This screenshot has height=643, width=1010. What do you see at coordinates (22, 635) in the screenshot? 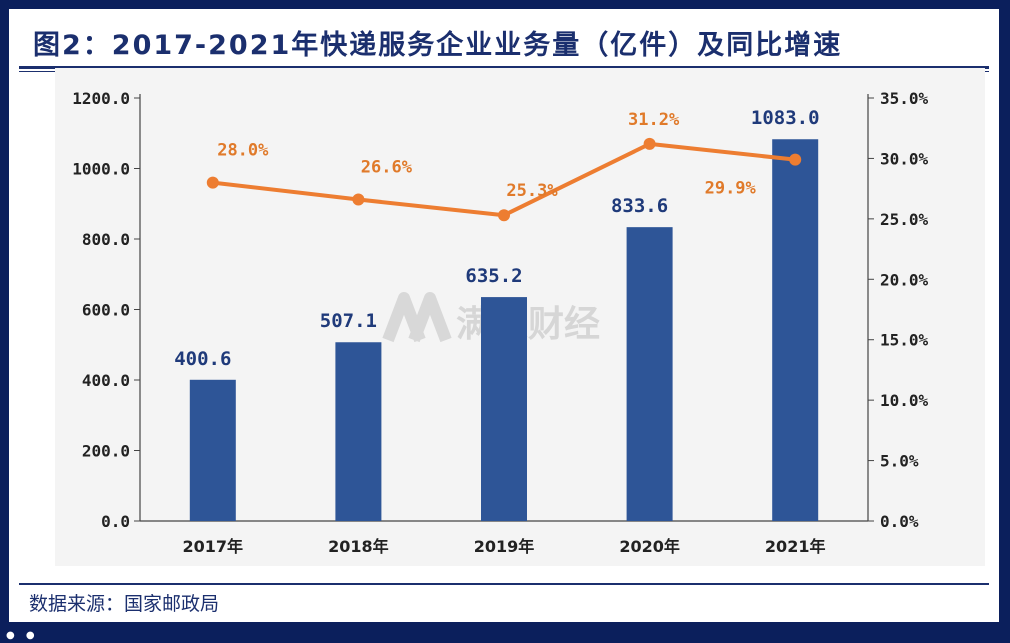
I see `footer-dots: ● ●` at bounding box center [22, 635].